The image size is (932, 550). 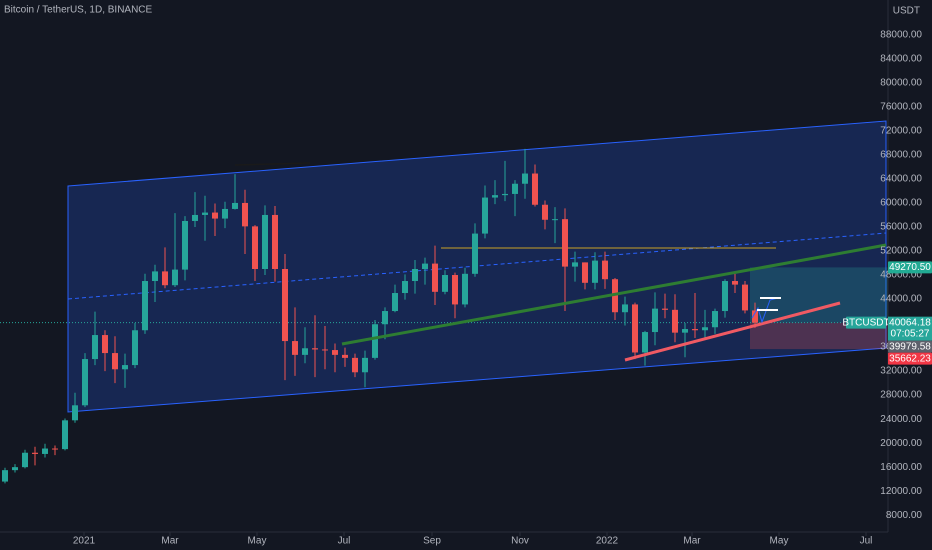 I want to click on last-price-tag-bg, so click(x=910, y=328).